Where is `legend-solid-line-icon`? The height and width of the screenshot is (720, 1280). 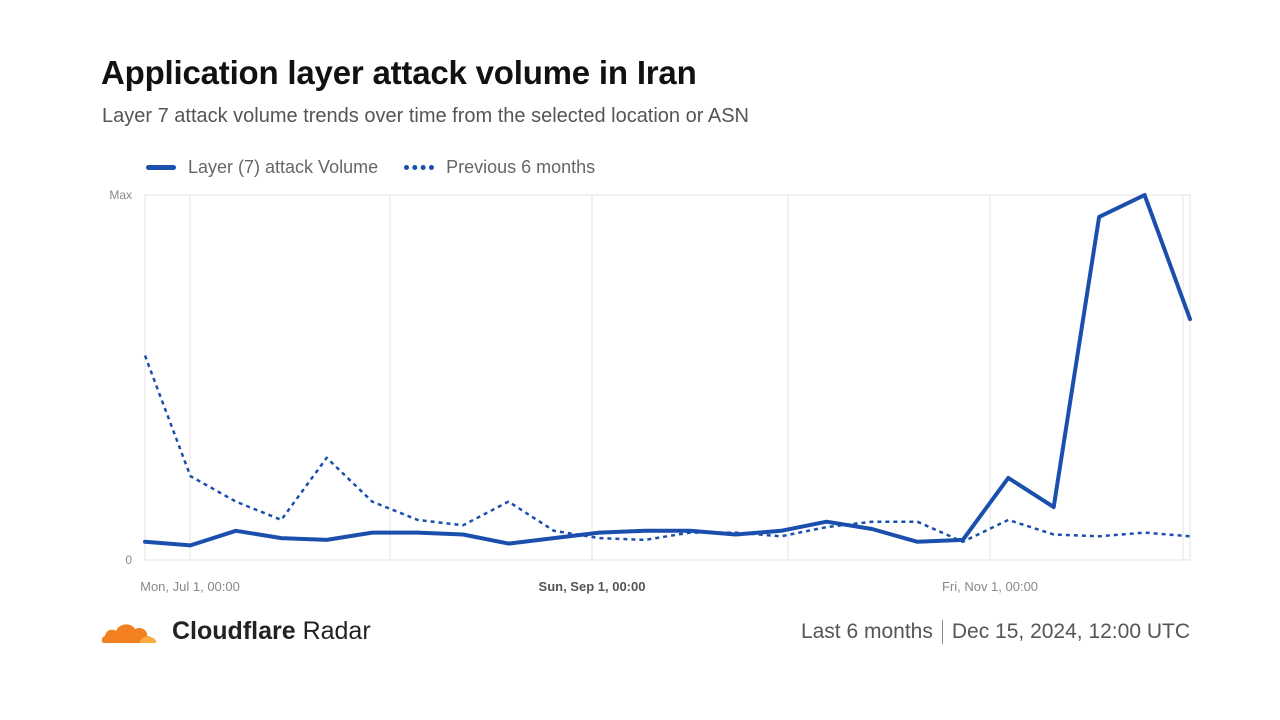 legend-solid-line-icon is located at coordinates (161, 167).